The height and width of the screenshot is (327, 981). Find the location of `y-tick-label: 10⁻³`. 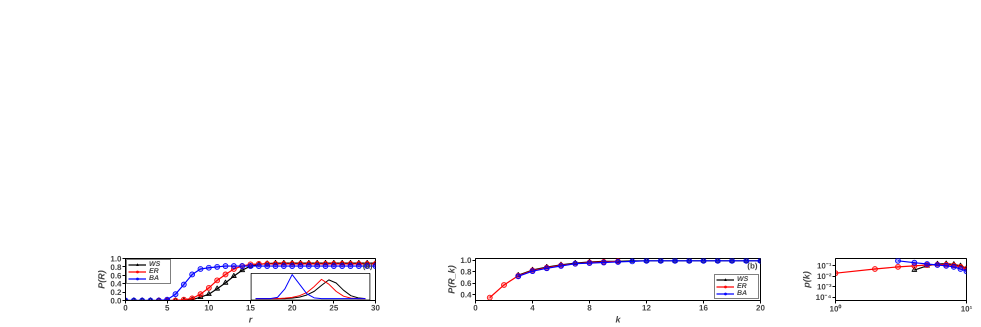

y-tick-label: 10⁻³ is located at coordinates (824, 287).